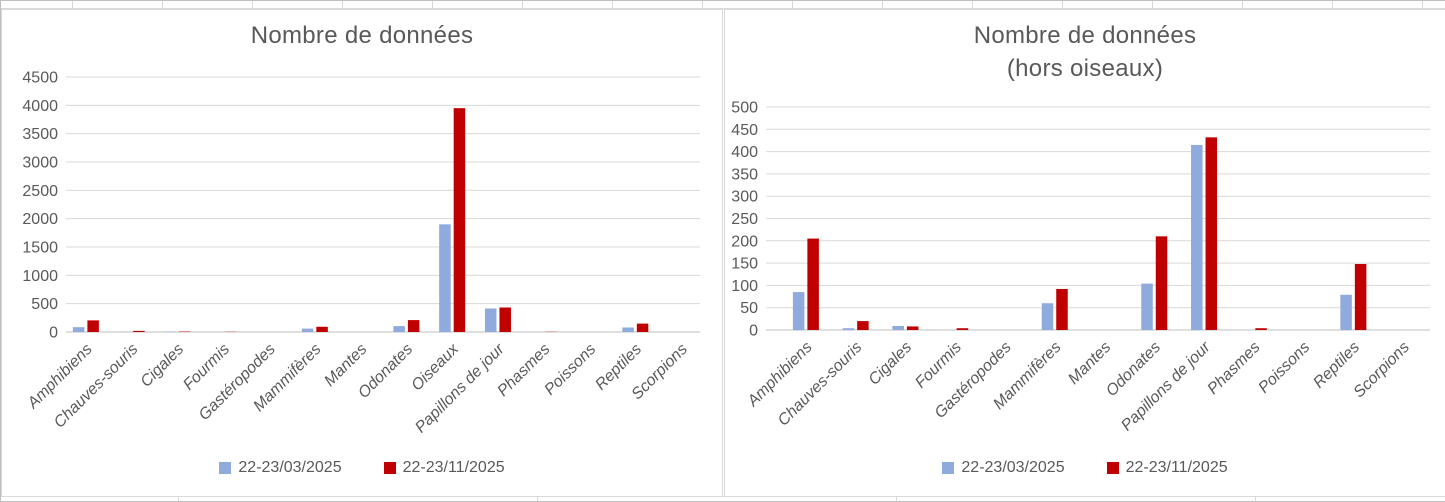 The image size is (1445, 502). Describe the element at coordinates (744, 130) in the screenshot. I see `y-tick-label: 450` at that location.